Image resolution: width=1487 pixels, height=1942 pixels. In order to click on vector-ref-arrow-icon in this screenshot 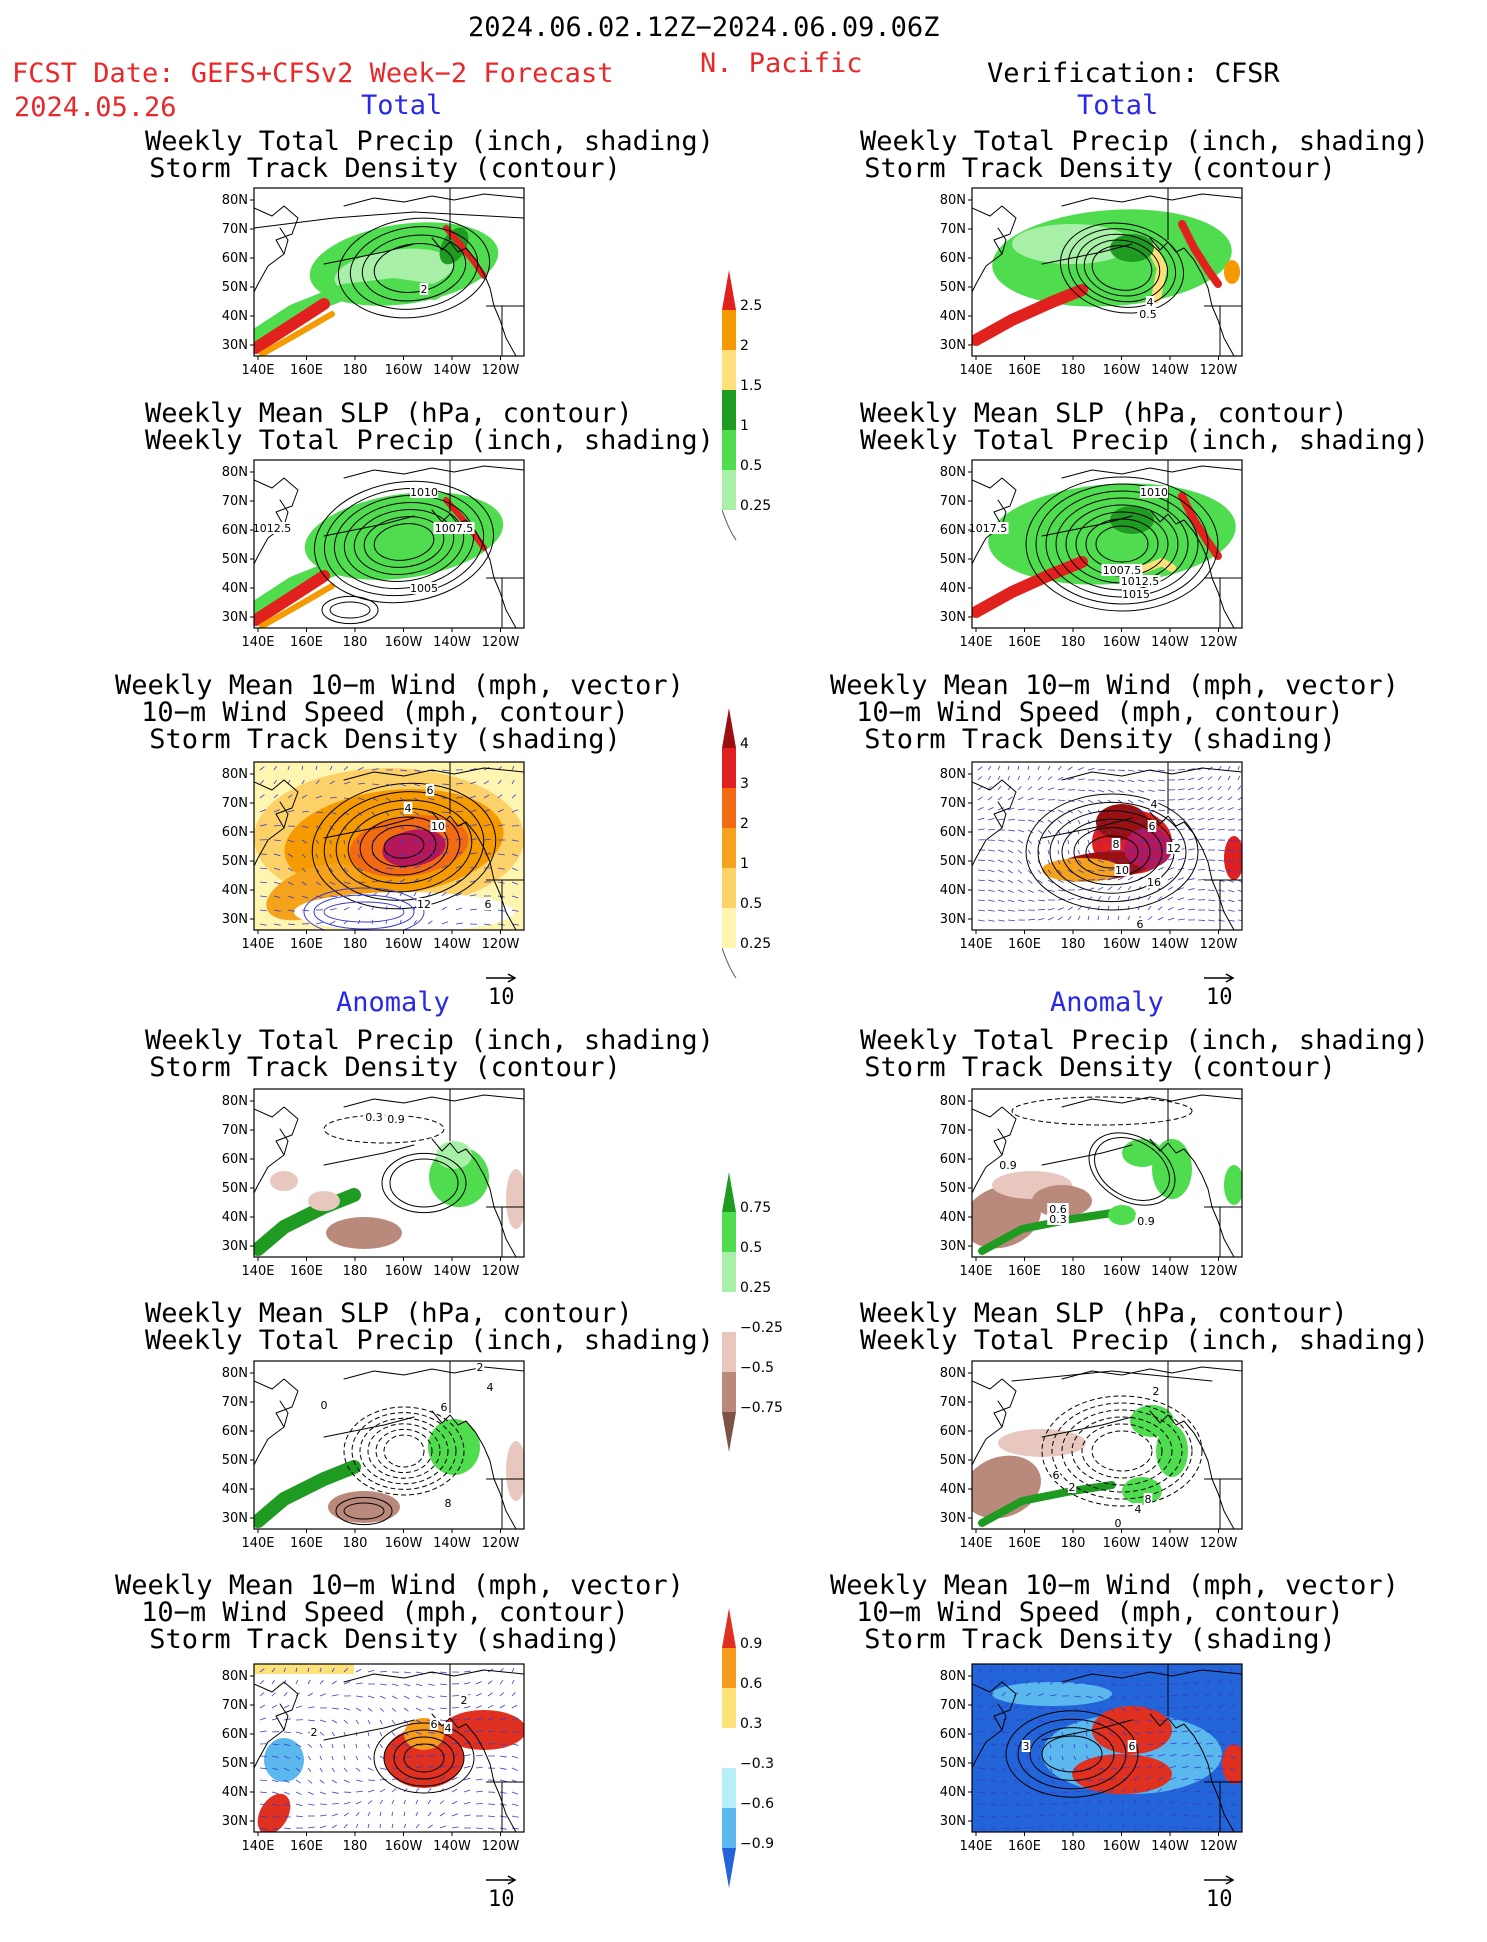, I will do `click(501, 1880)`.